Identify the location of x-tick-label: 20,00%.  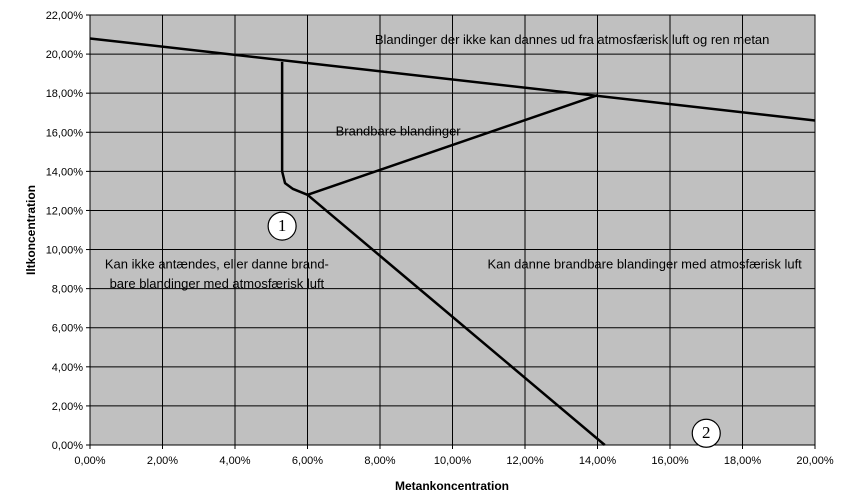
(815, 461).